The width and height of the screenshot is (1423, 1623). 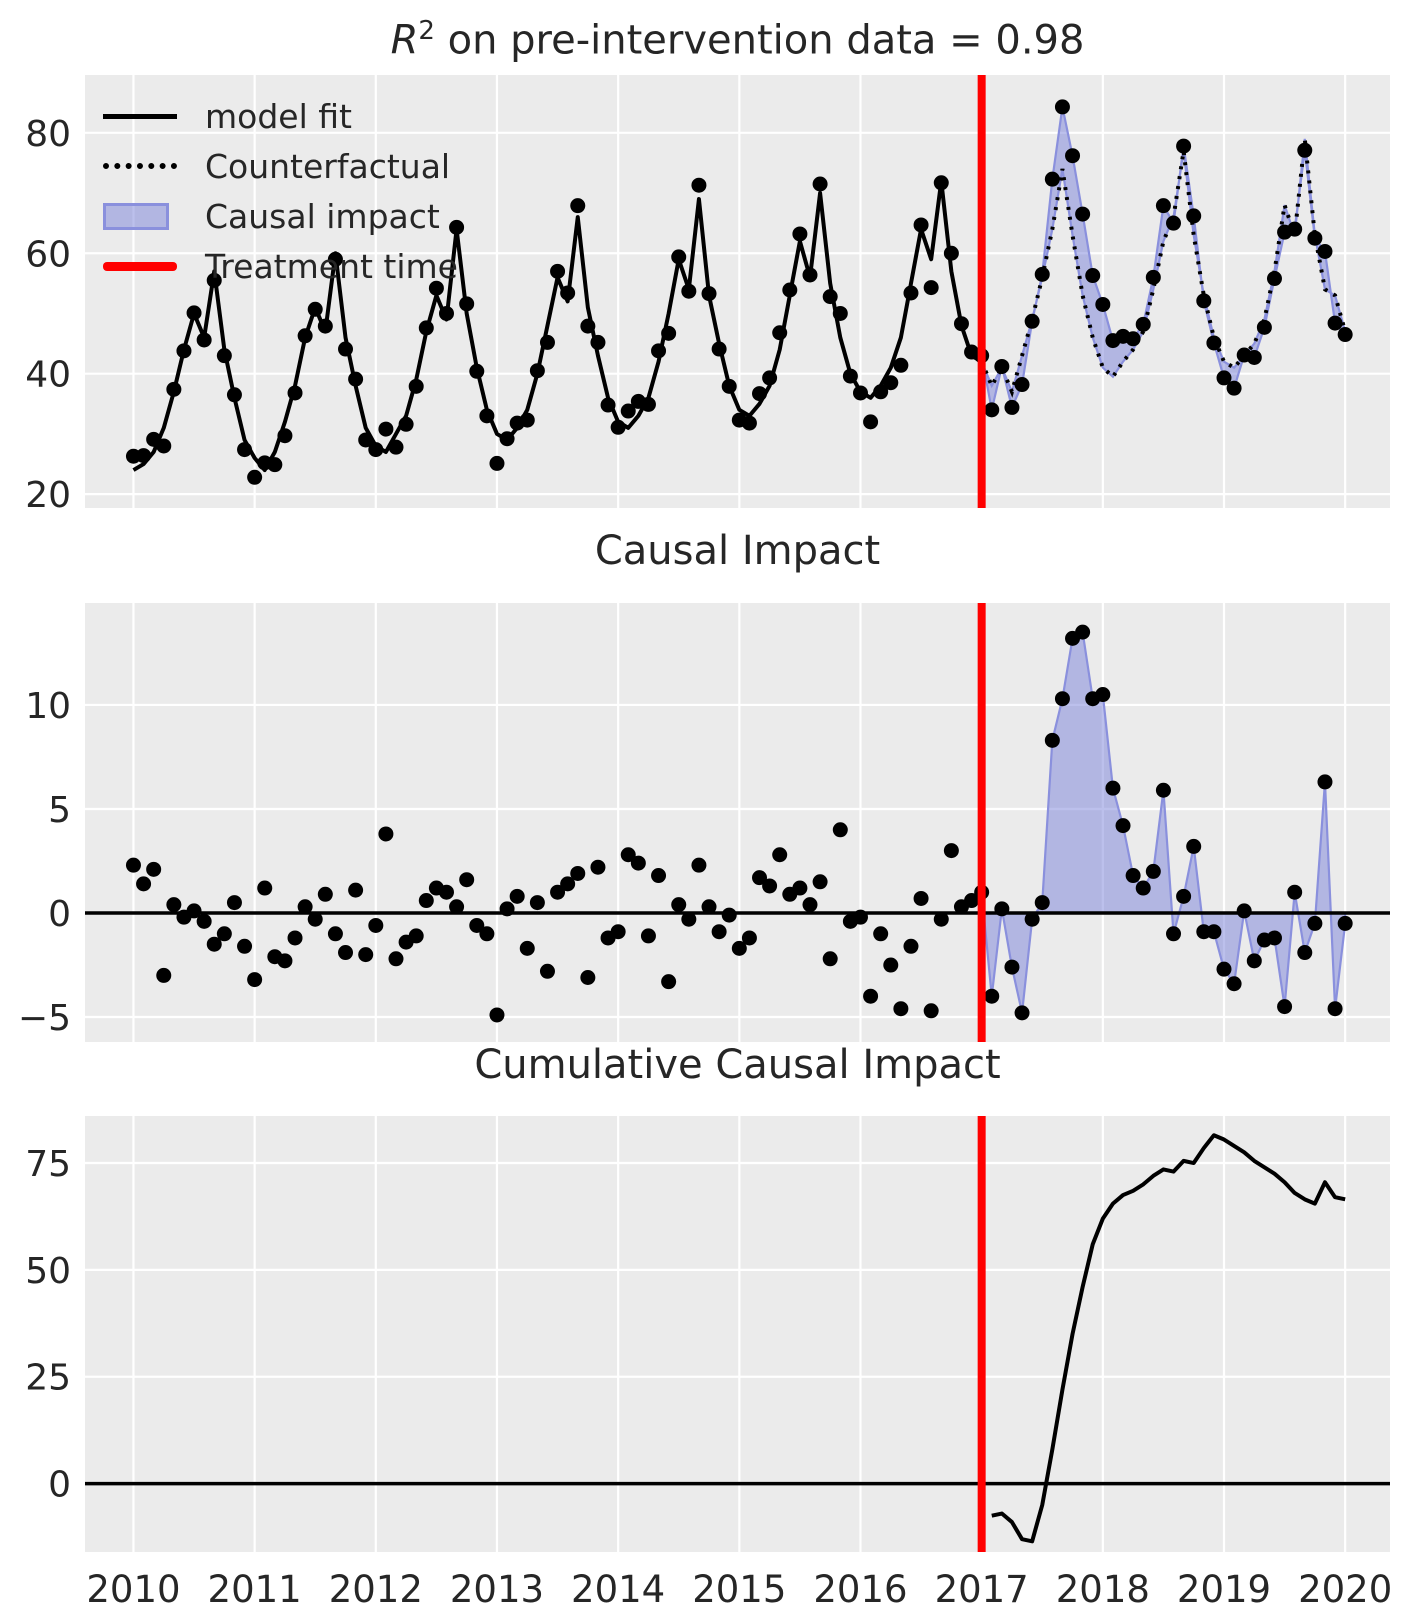 I want to click on counterfactual-line-swatch, so click(x=140, y=166).